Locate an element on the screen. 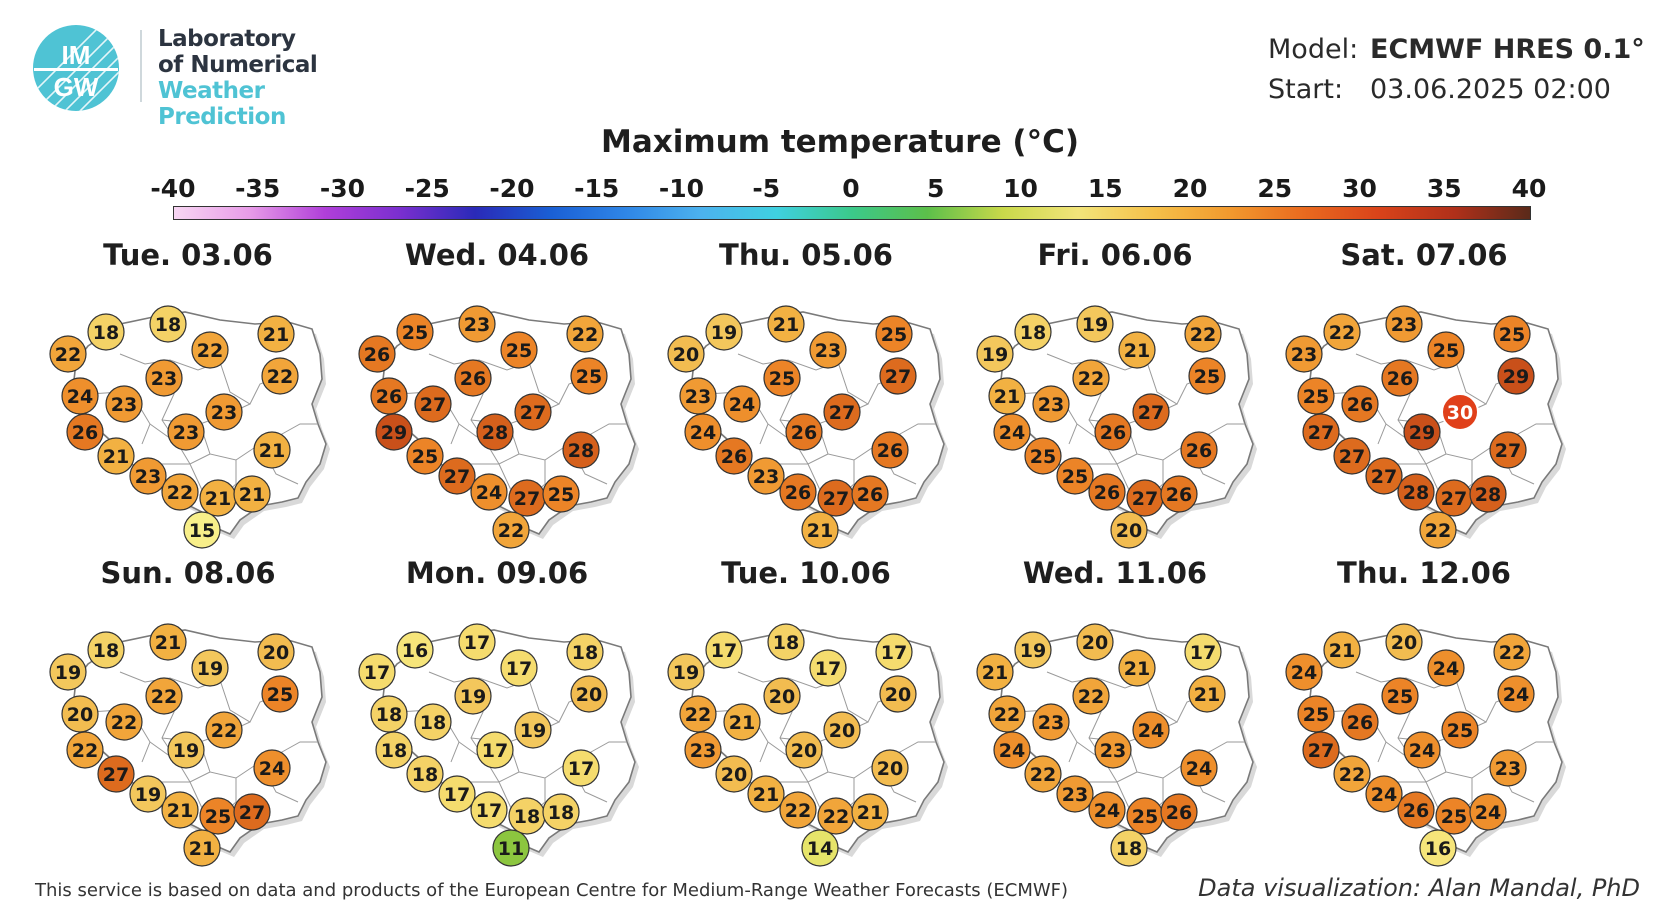 This screenshot has height=902, width=1680. colorbar-tick: -35 is located at coordinates (258, 188).